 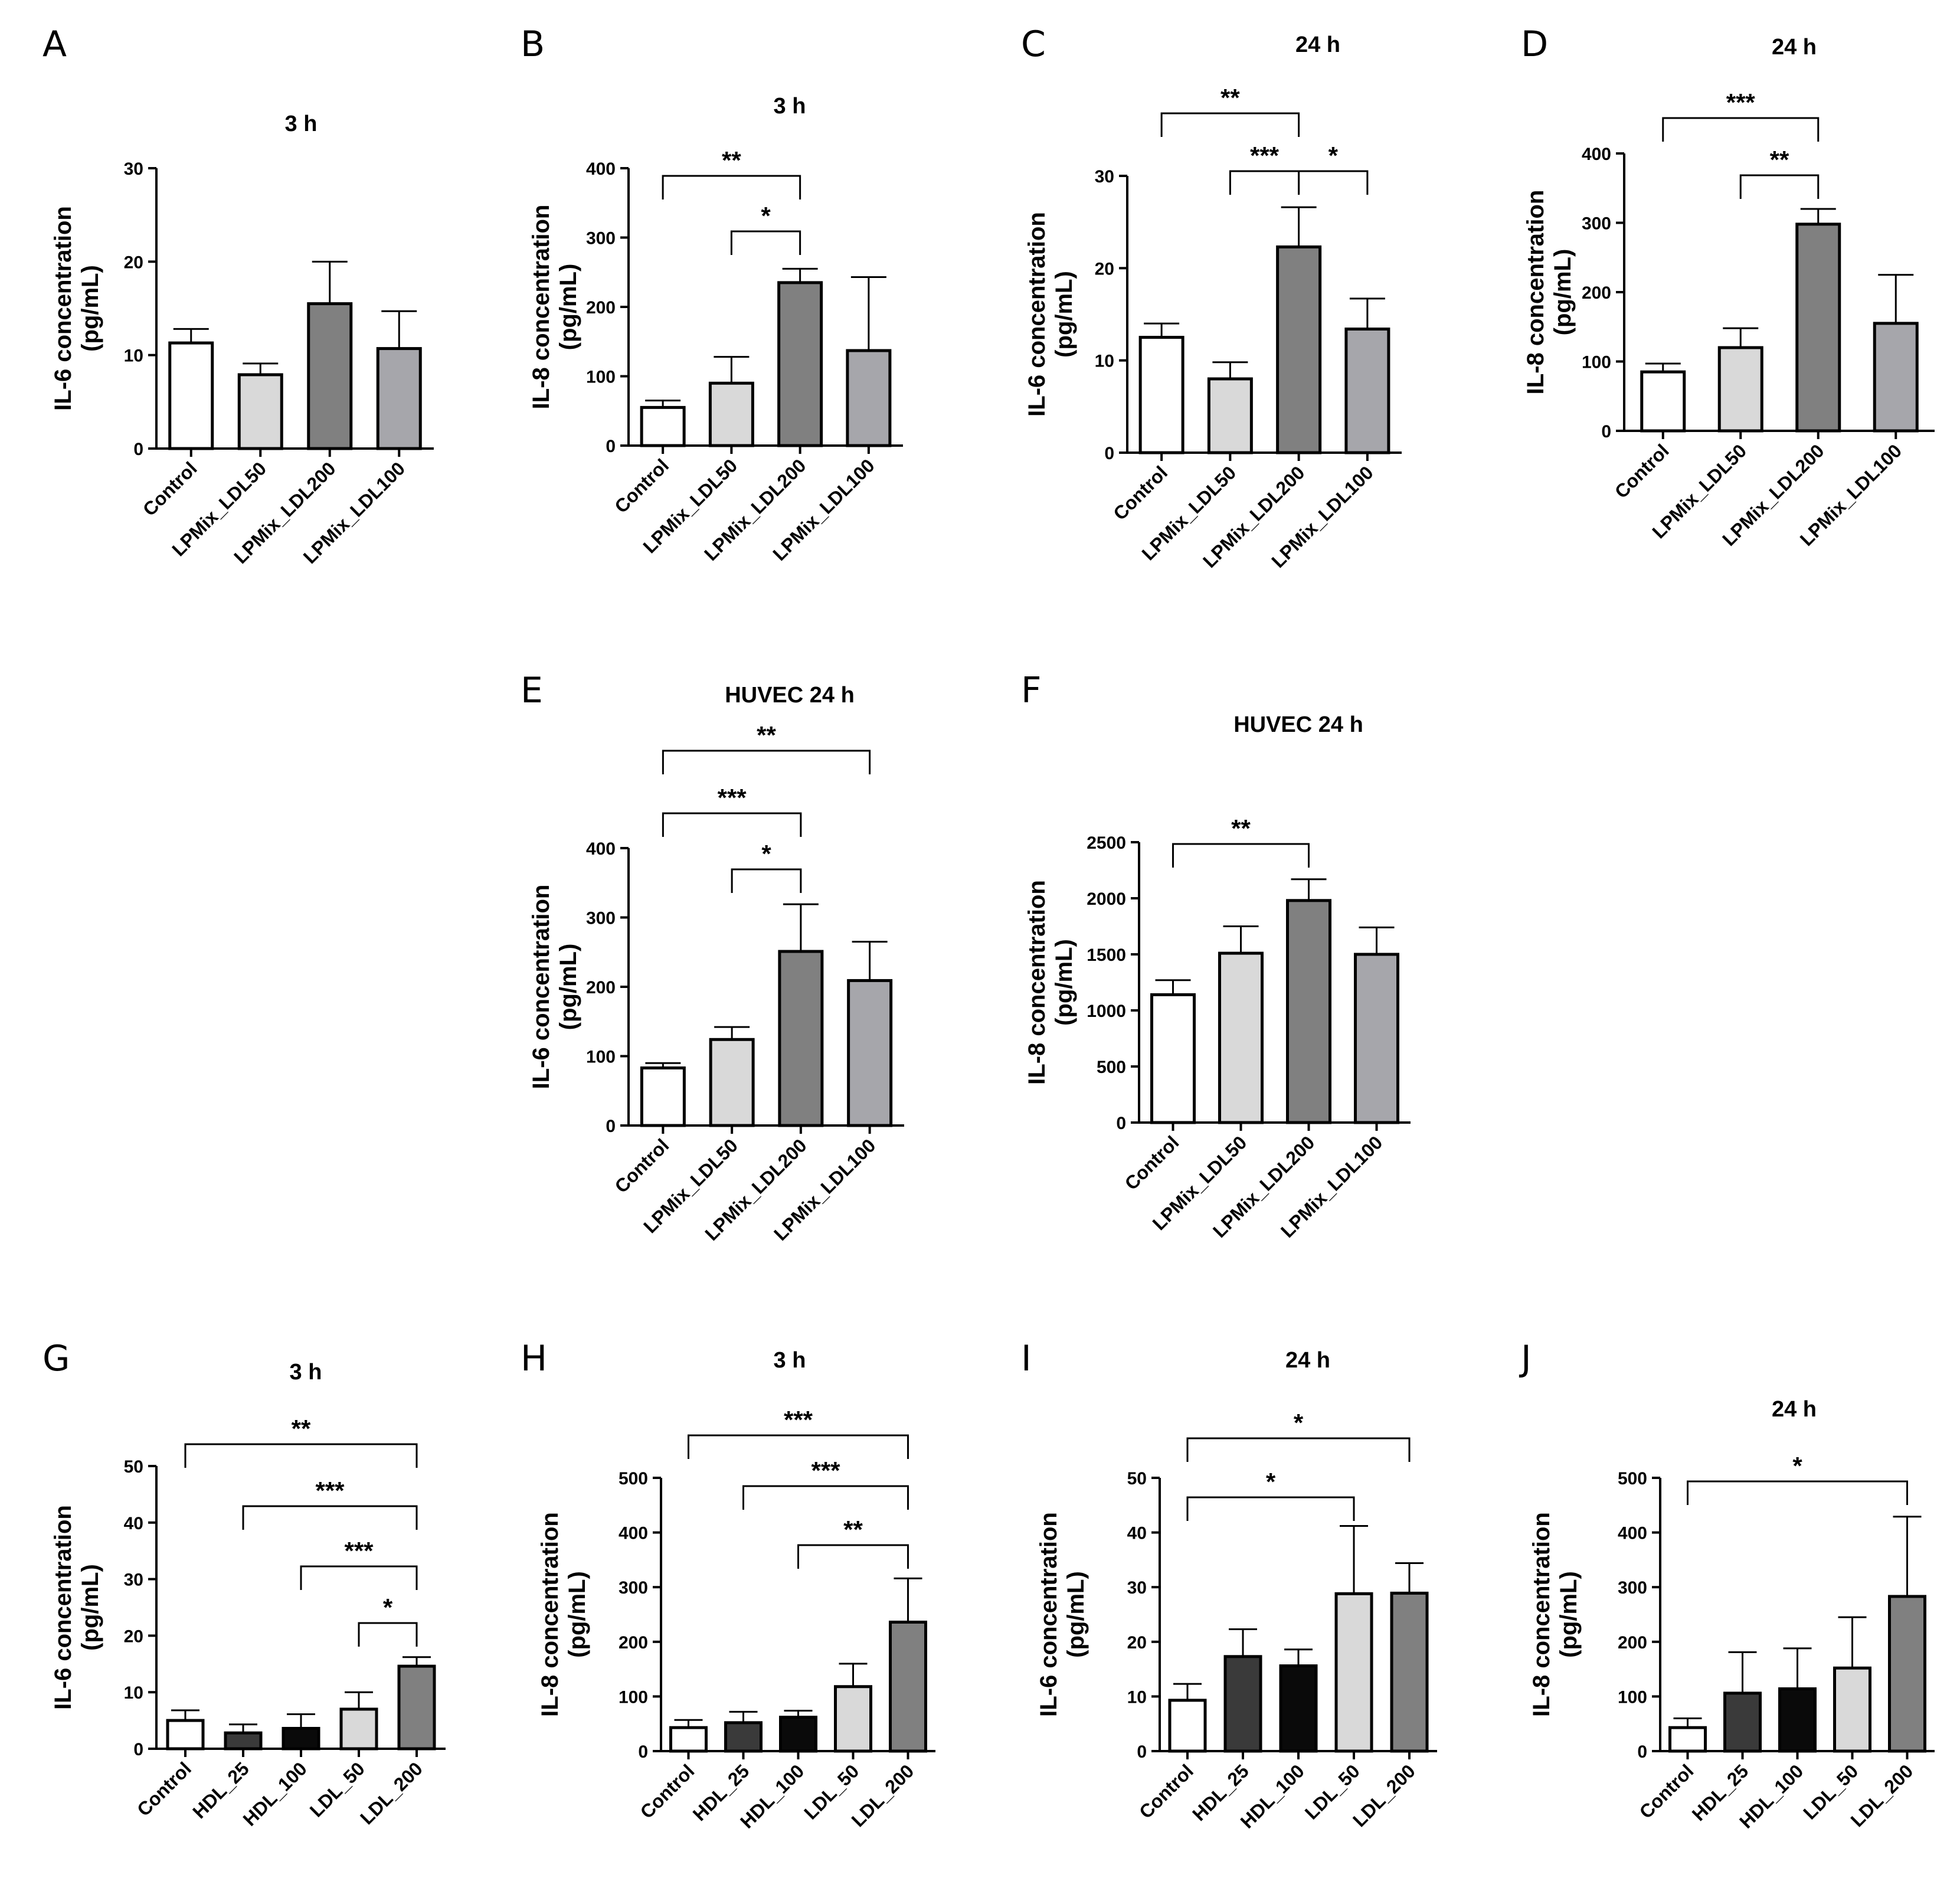 I want to click on y-tick-label: 10, so click(x=133, y=356).